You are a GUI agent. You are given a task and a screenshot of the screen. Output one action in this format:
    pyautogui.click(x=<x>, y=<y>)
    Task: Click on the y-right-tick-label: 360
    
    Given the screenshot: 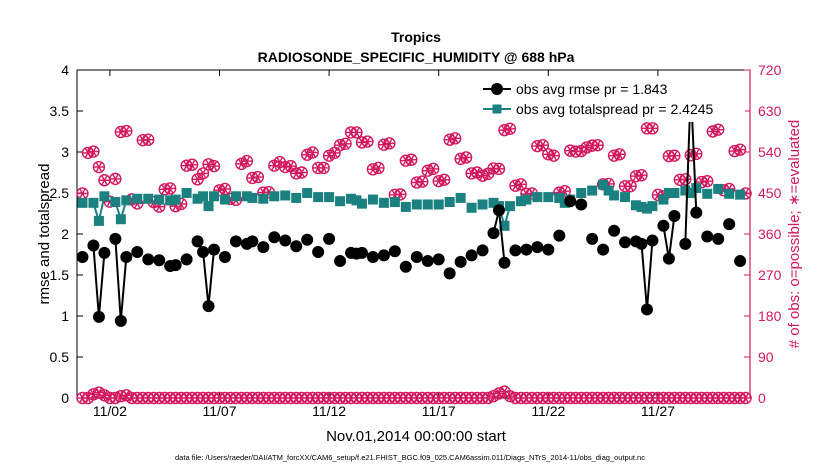 What is the action you would take?
    pyautogui.click(x=770, y=234)
    